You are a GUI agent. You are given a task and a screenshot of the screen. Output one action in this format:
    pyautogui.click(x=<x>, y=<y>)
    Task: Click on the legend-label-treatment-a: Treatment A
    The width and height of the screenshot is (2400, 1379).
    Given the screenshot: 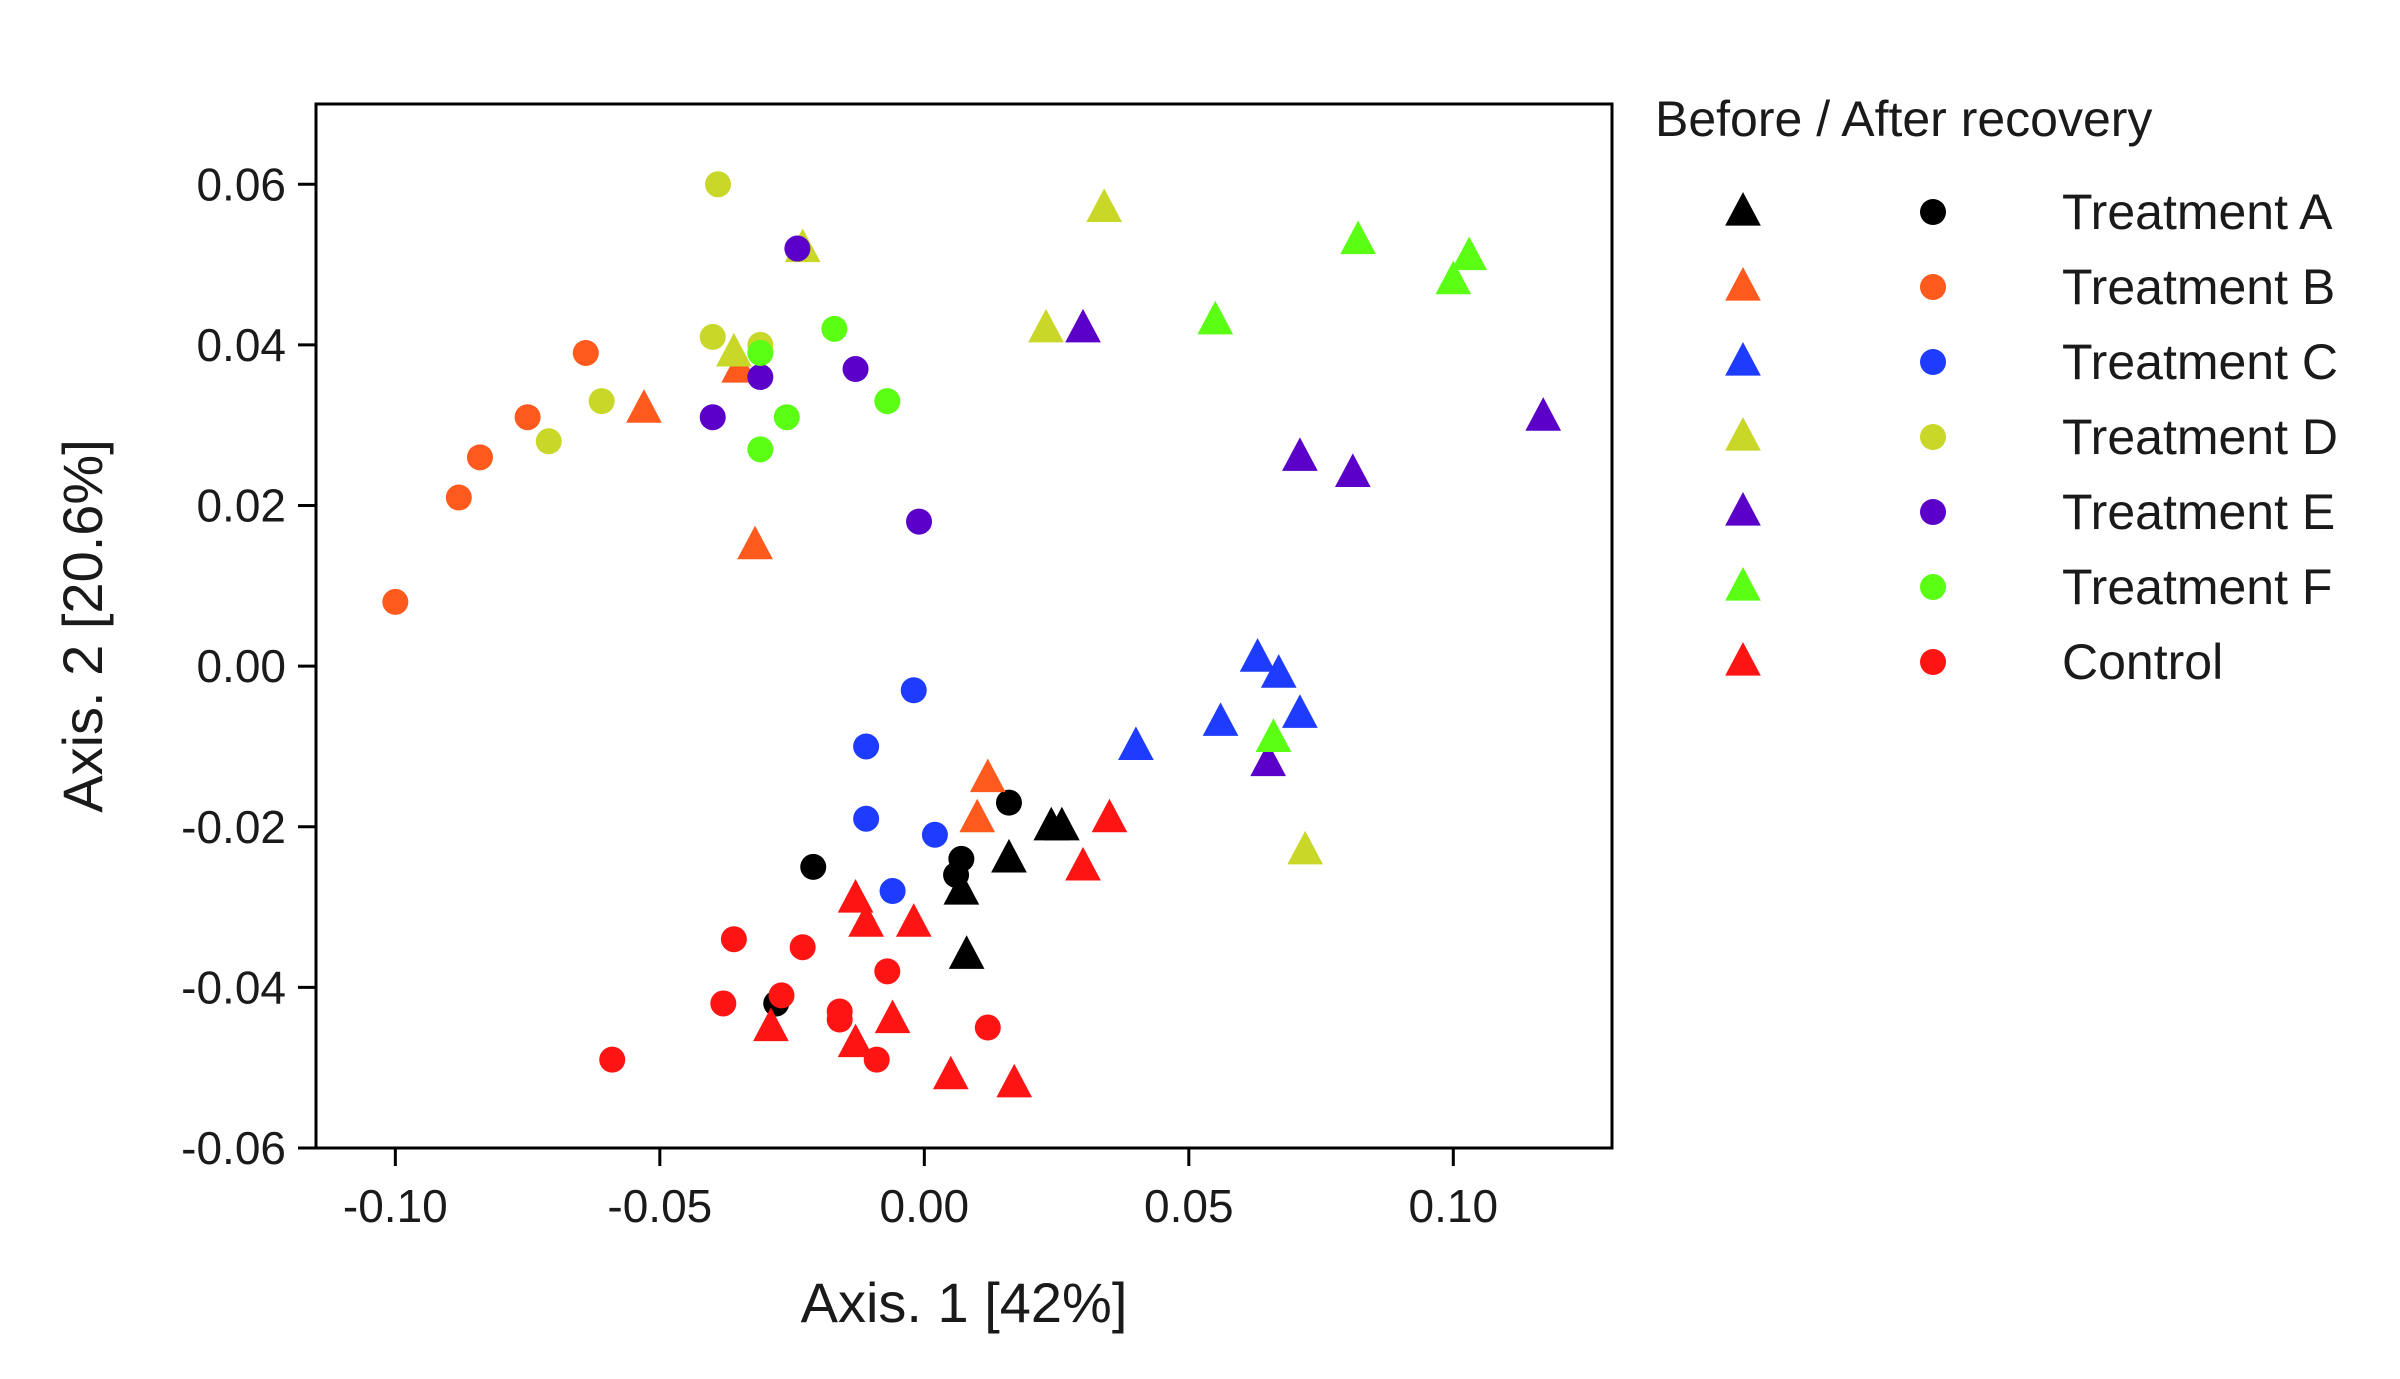 What is the action you would take?
    pyautogui.click(x=2197, y=212)
    